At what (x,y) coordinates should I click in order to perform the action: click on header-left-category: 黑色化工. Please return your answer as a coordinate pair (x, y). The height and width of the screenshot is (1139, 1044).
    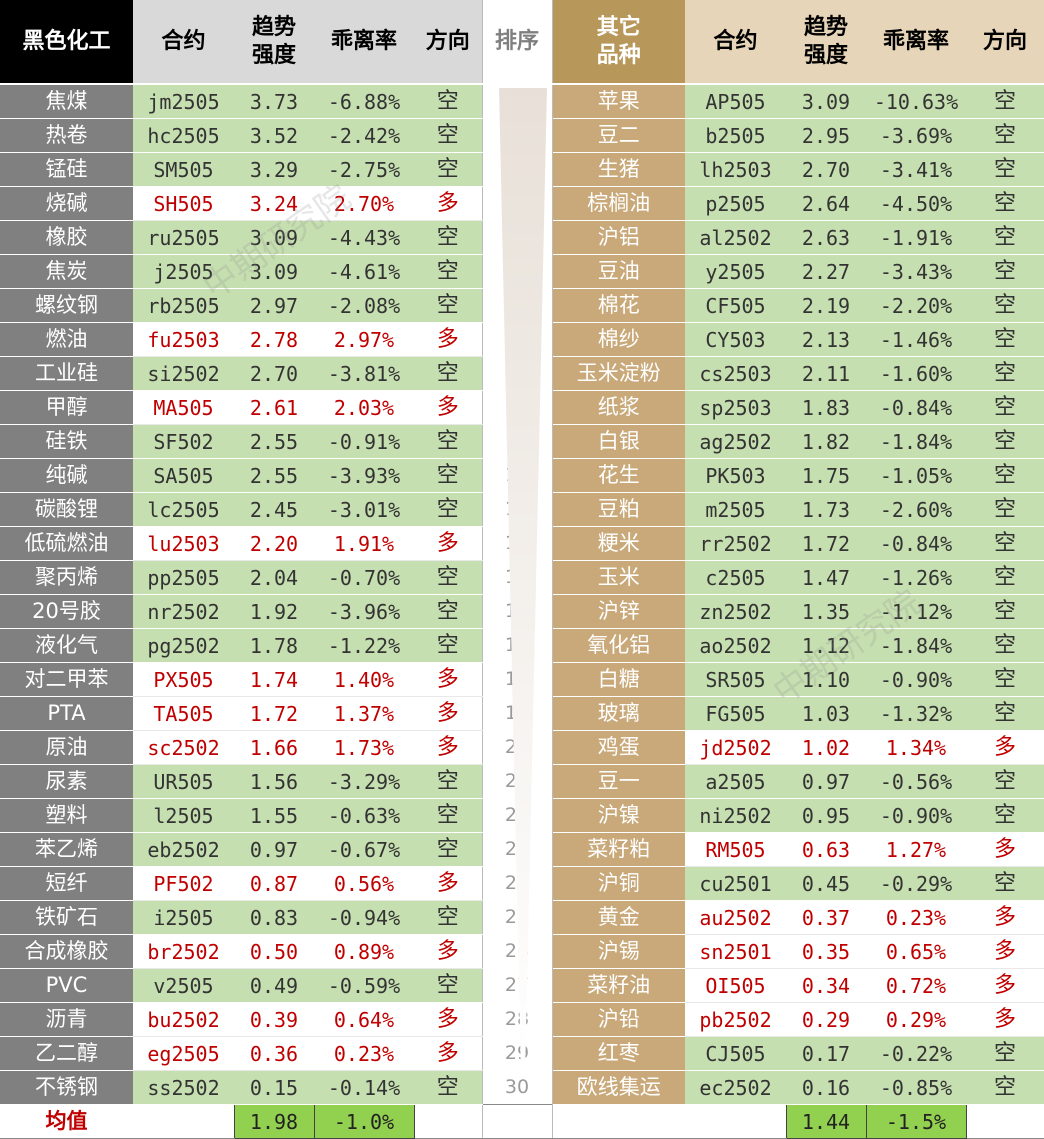
    Looking at the image, I should click on (66, 42).